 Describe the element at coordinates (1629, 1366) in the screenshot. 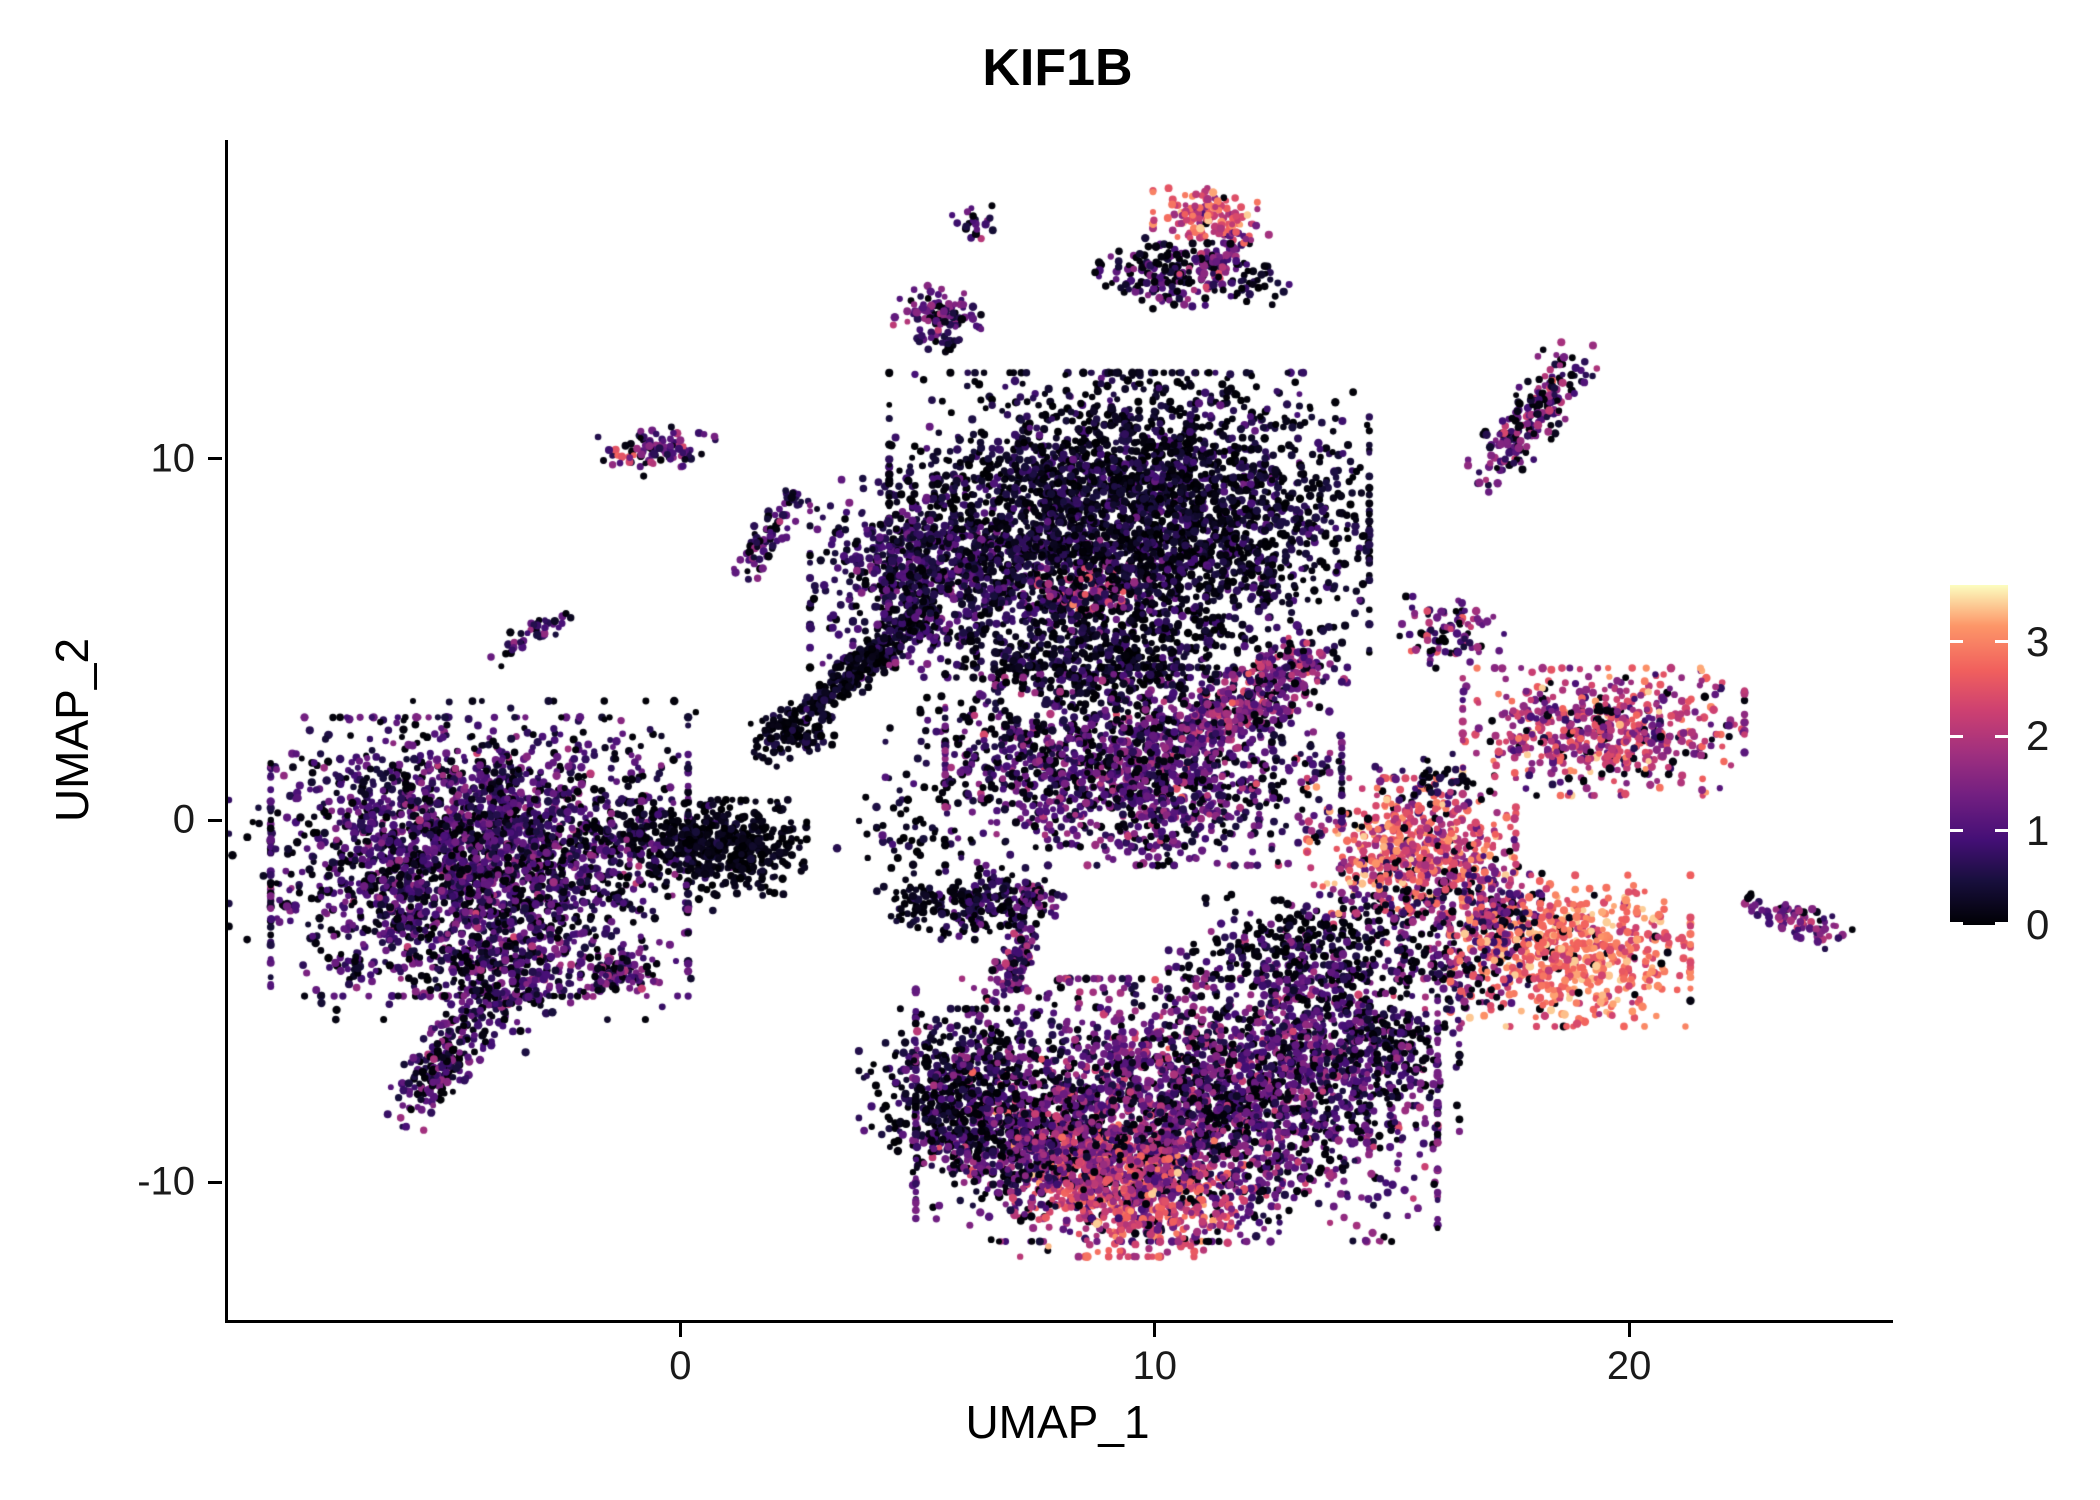

I see `x-tick-label: 20` at that location.